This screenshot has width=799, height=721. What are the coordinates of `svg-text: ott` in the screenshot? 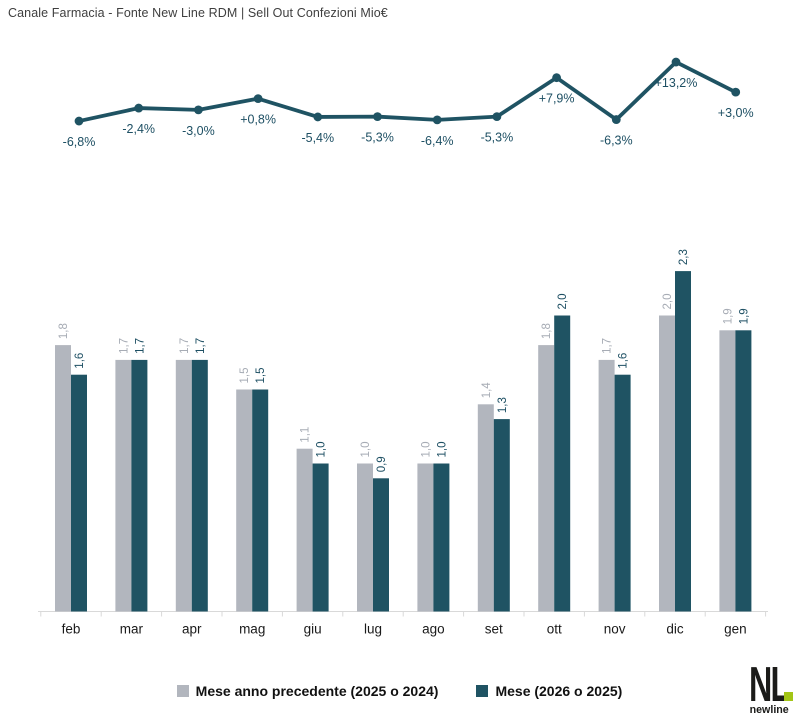 It's located at (554, 629).